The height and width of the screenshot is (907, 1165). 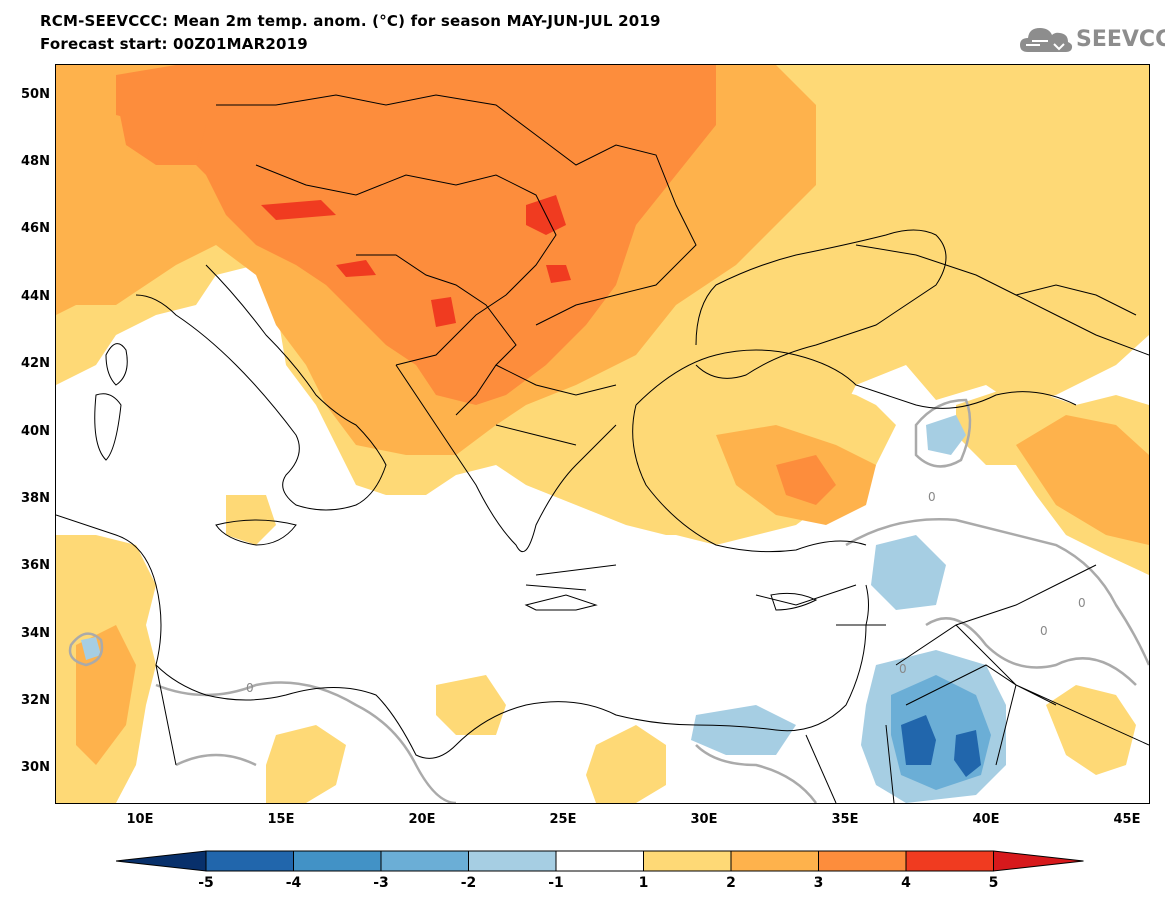 I want to click on lon-tick: 30E, so click(x=704, y=819).